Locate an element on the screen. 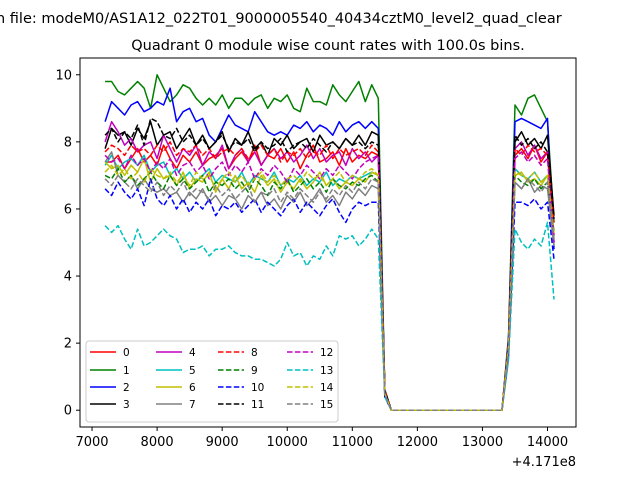  legend-label-6: 6 is located at coordinates (192, 388).